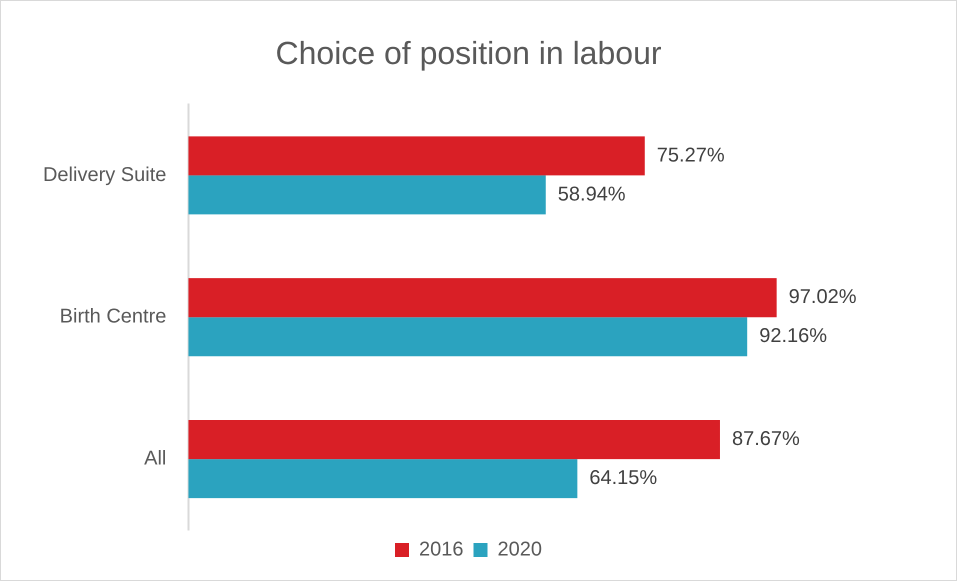 This screenshot has width=957, height=581. I want to click on y-tick-label: All, so click(155, 459).